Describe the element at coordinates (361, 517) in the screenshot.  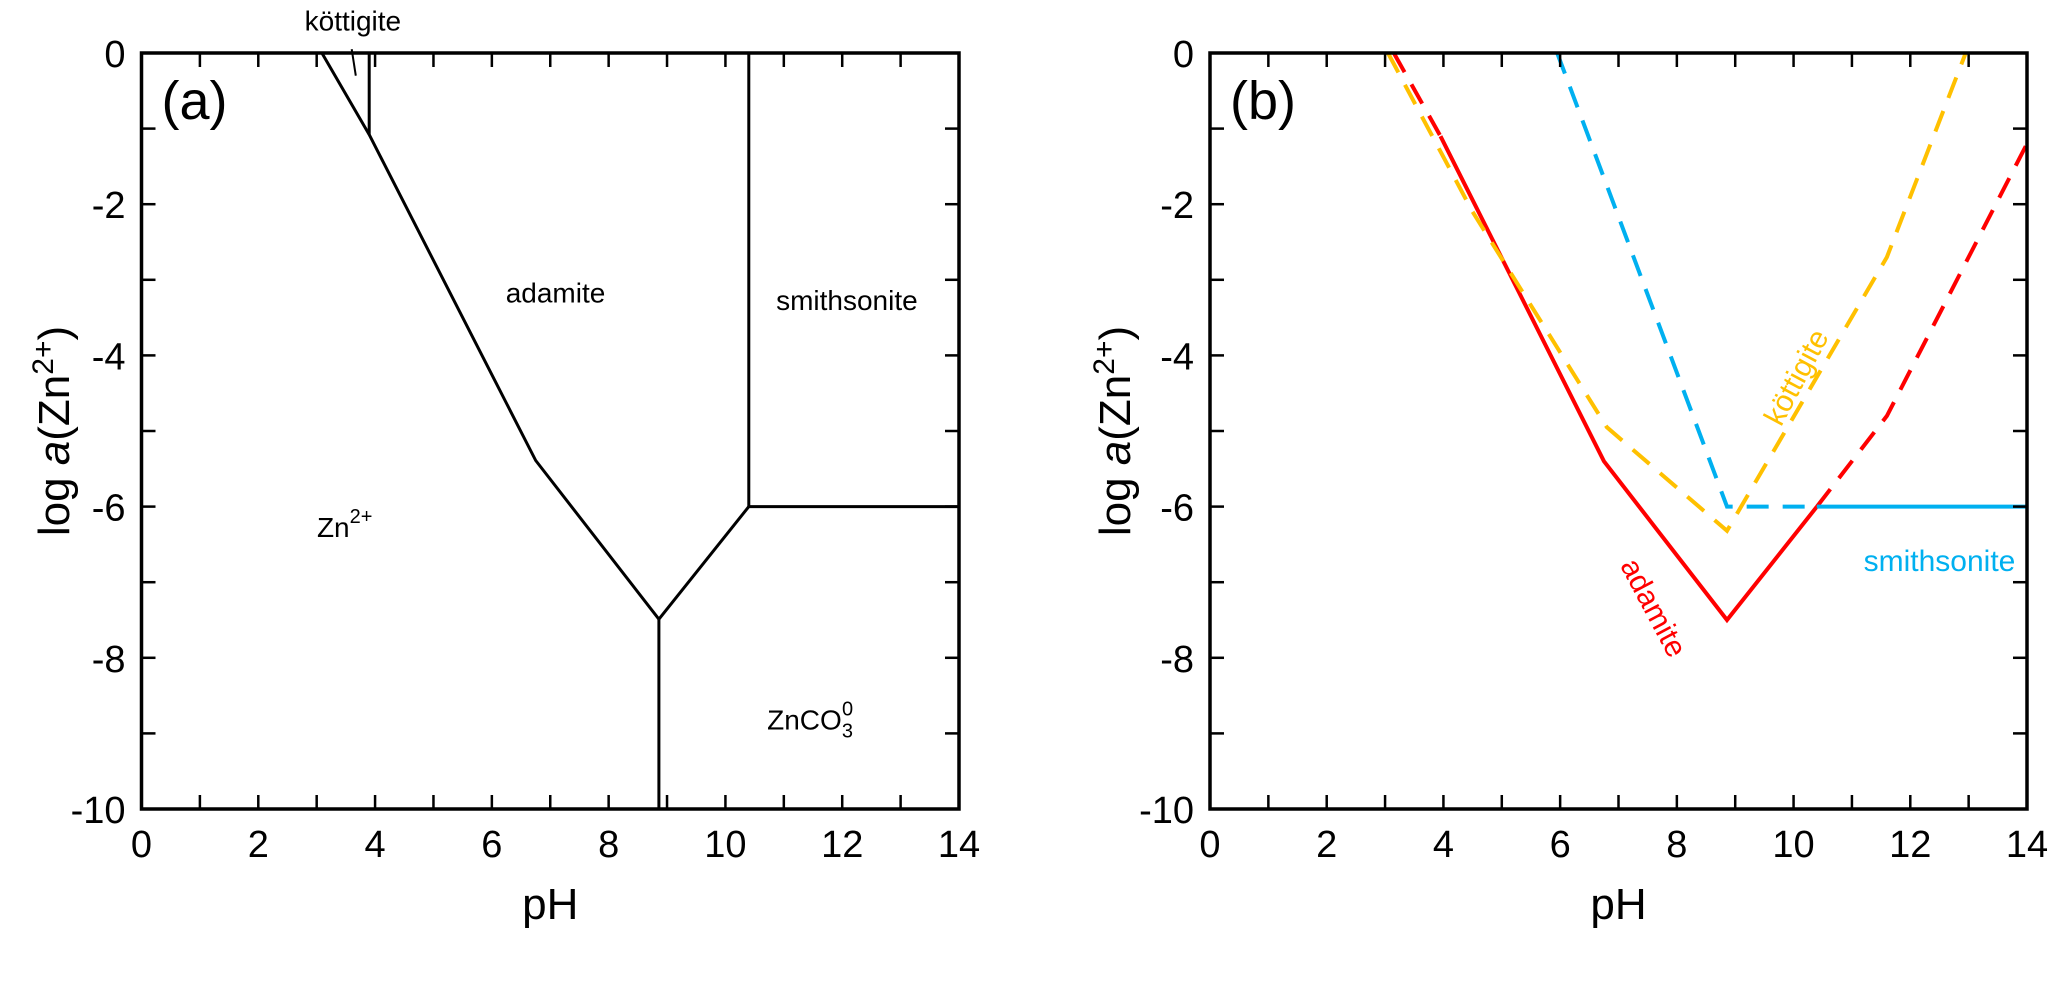
I see `region-label-sup: 2+` at that location.